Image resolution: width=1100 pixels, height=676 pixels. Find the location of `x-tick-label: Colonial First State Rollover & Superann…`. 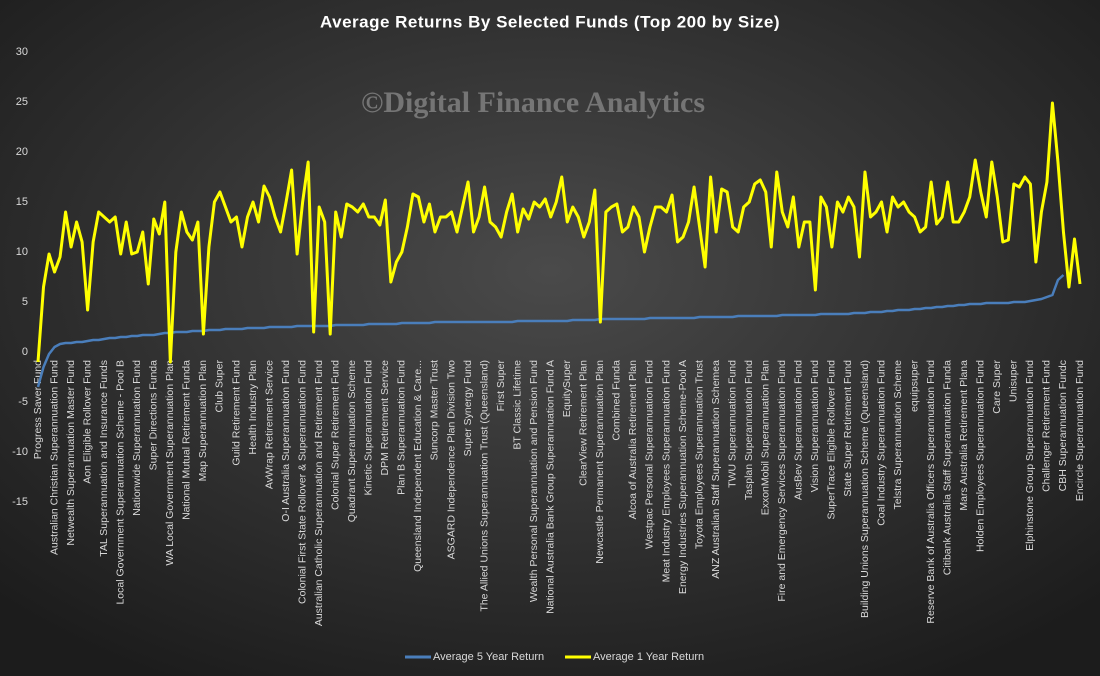

x-tick-label: Colonial First State Rollover & Superann… is located at coordinates (302, 482).